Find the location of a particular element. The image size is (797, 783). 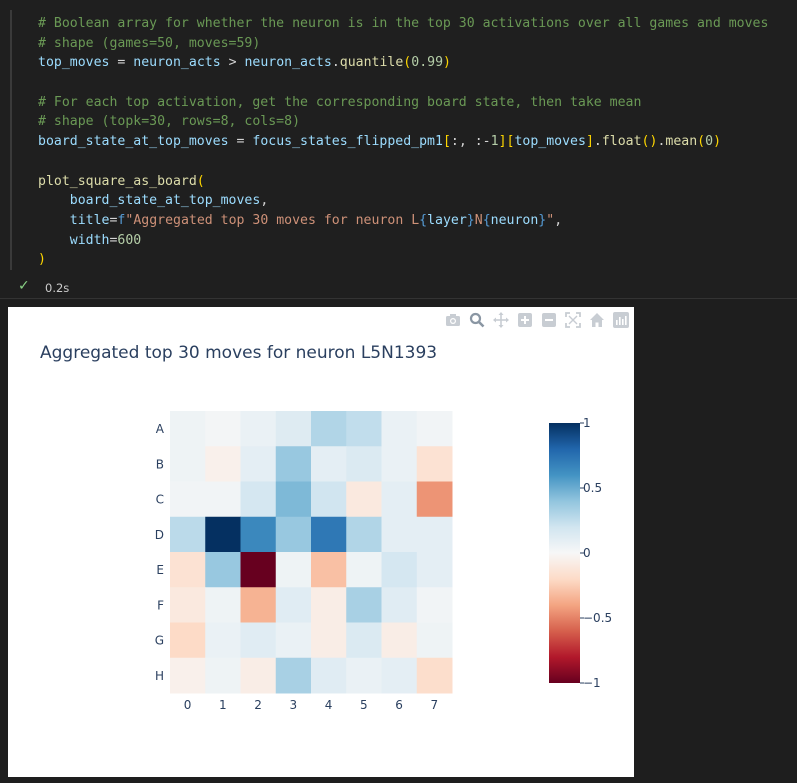

y-tick-label: B is located at coordinates (160, 464).